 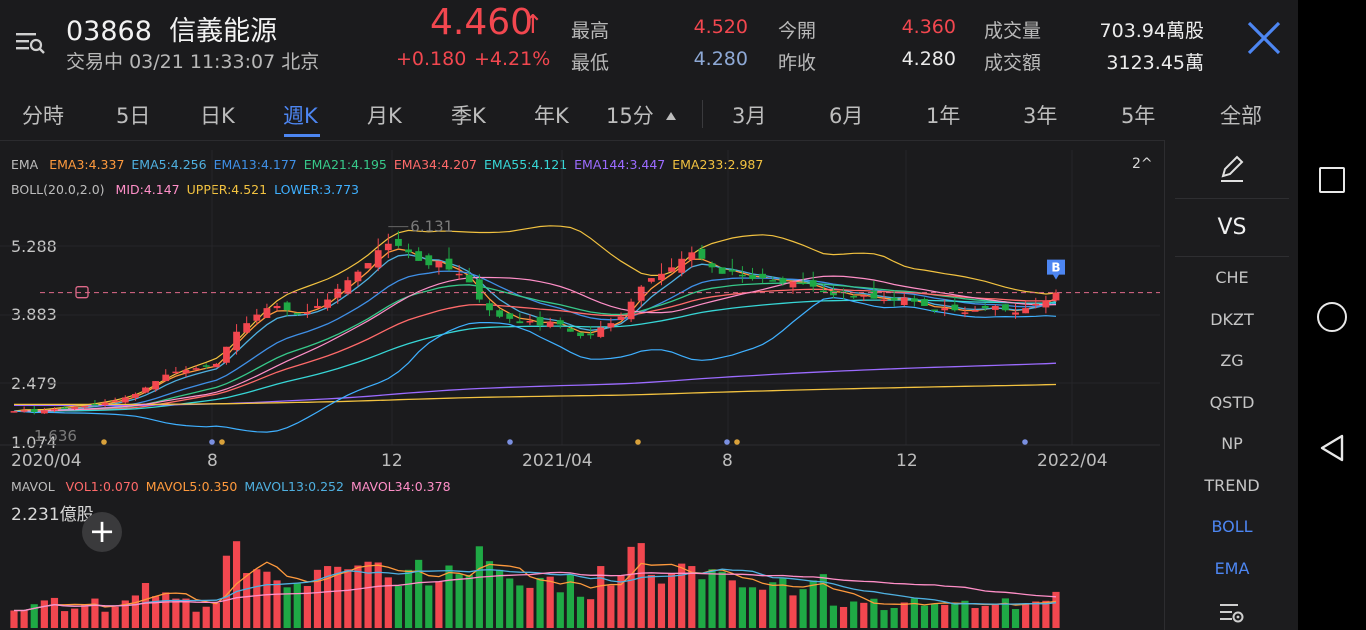 What do you see at coordinates (1232, 526) in the screenshot?
I see `side-indicator-item: BOLL` at bounding box center [1232, 526].